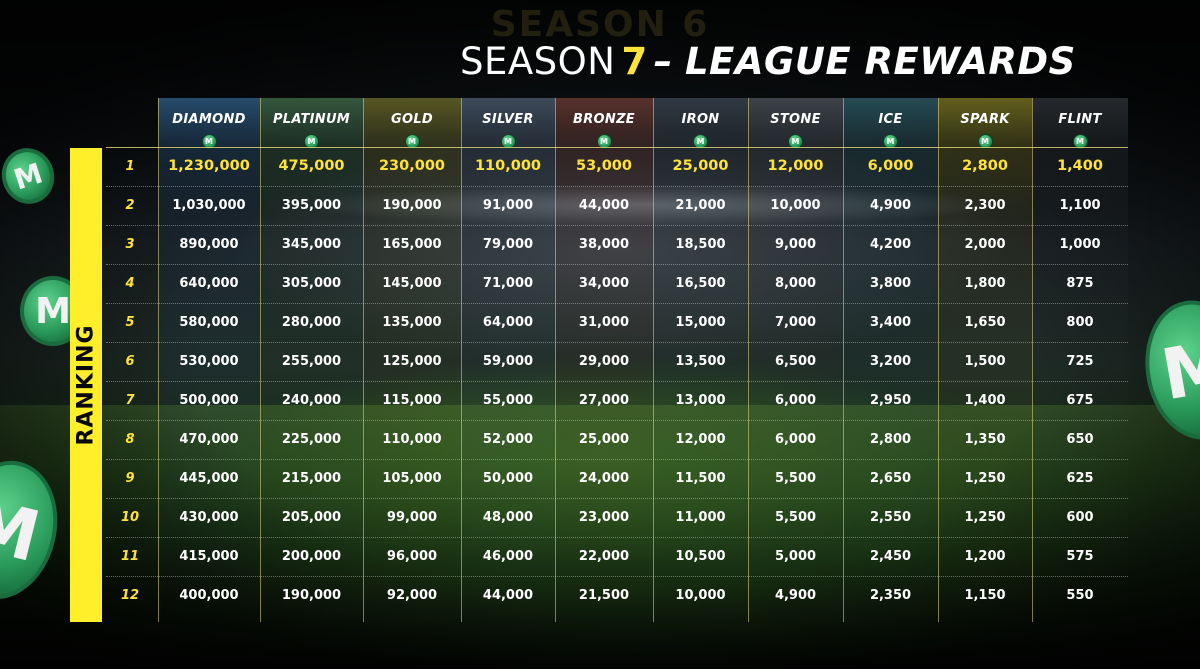 This screenshot has height=669, width=1200. Describe the element at coordinates (795, 244) in the screenshot. I see `reward-cell: 9,000` at that location.